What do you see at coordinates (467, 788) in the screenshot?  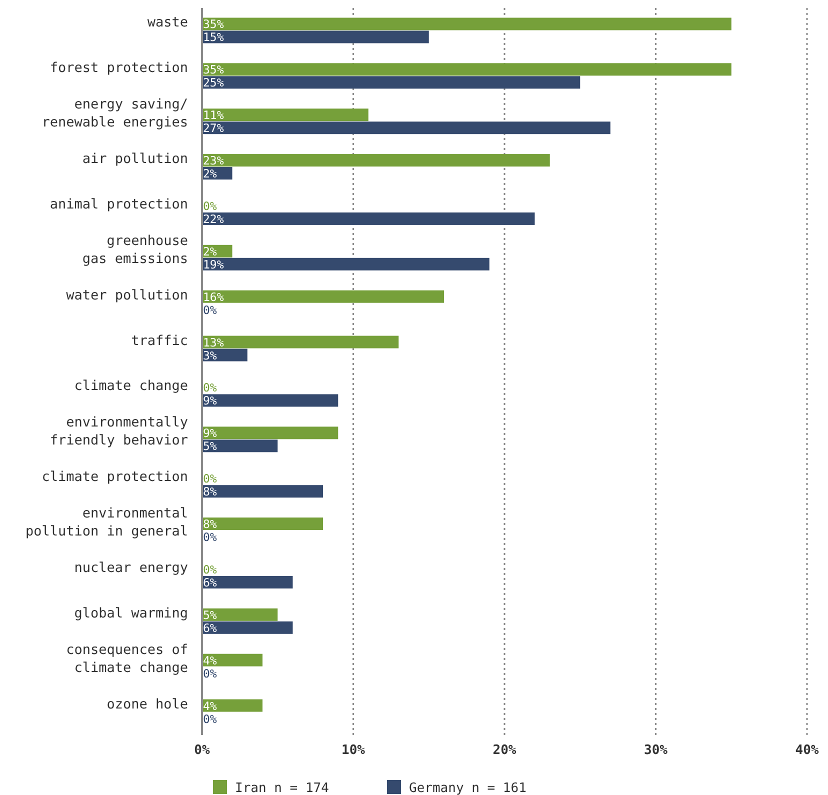 I see `legend-label: Germany n = 161` at bounding box center [467, 788].